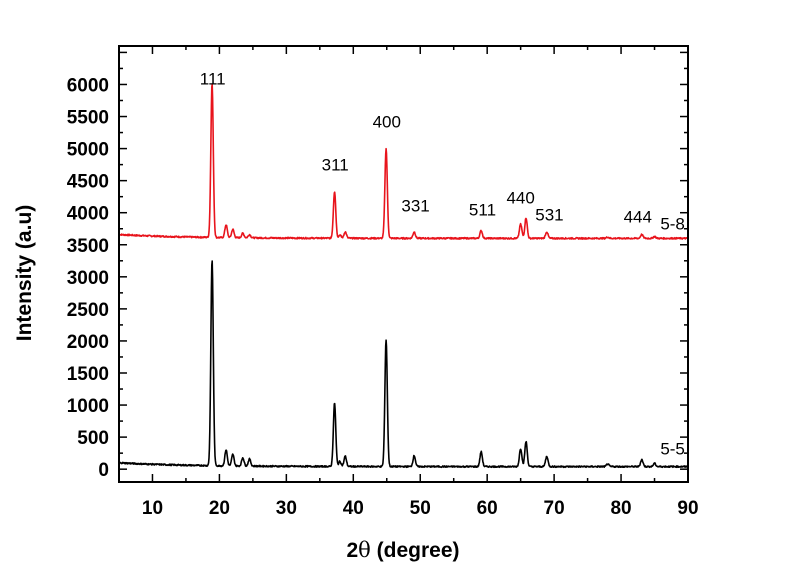 Image resolution: width=800 pixels, height=565 pixels. Describe the element at coordinates (88, 150) in the screenshot. I see `y-tick-label: 5000` at that location.